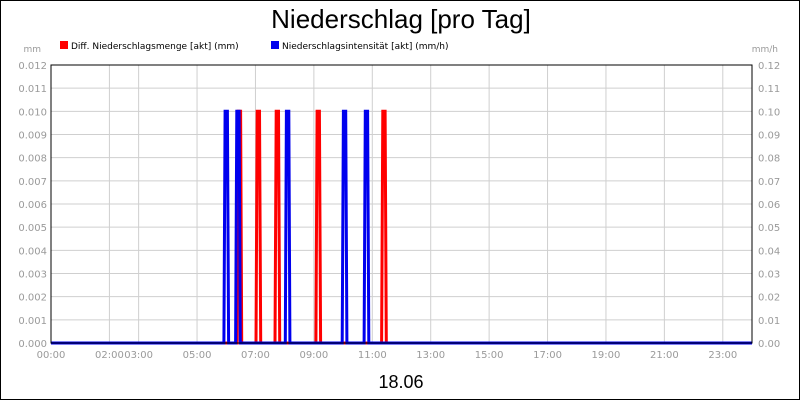 The height and width of the screenshot is (401, 800). What do you see at coordinates (372, 355) in the screenshot?
I see `x-tick-label: 11:00` at bounding box center [372, 355].